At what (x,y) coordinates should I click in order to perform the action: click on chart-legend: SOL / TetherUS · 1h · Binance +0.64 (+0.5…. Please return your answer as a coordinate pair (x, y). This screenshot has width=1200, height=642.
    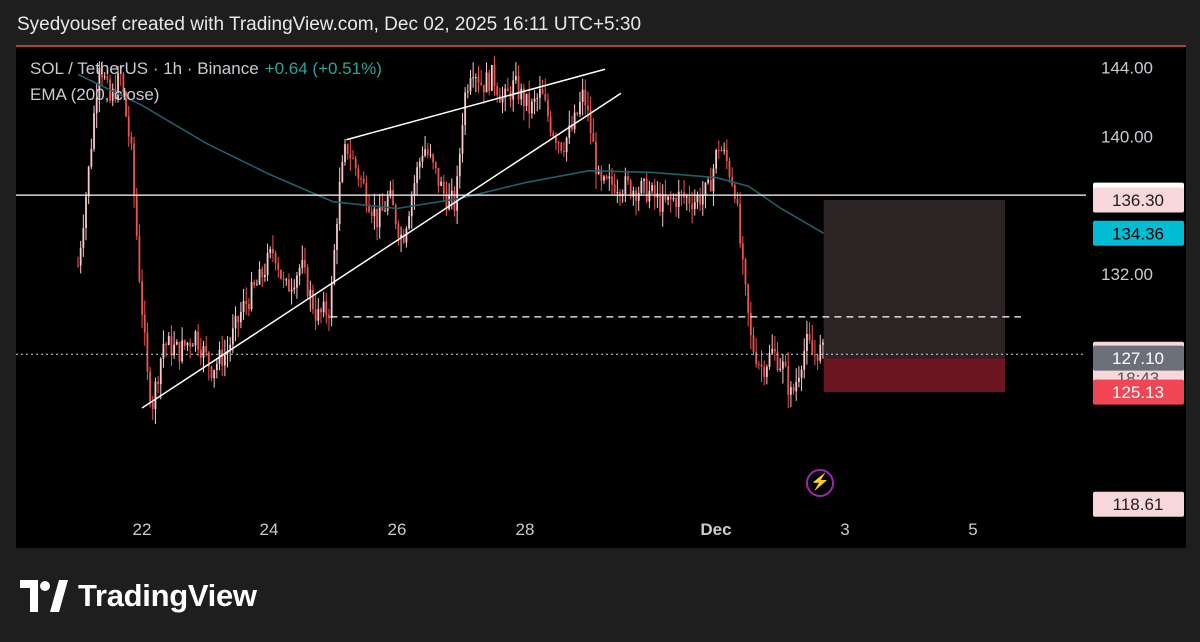
    Looking at the image, I should click on (206, 82).